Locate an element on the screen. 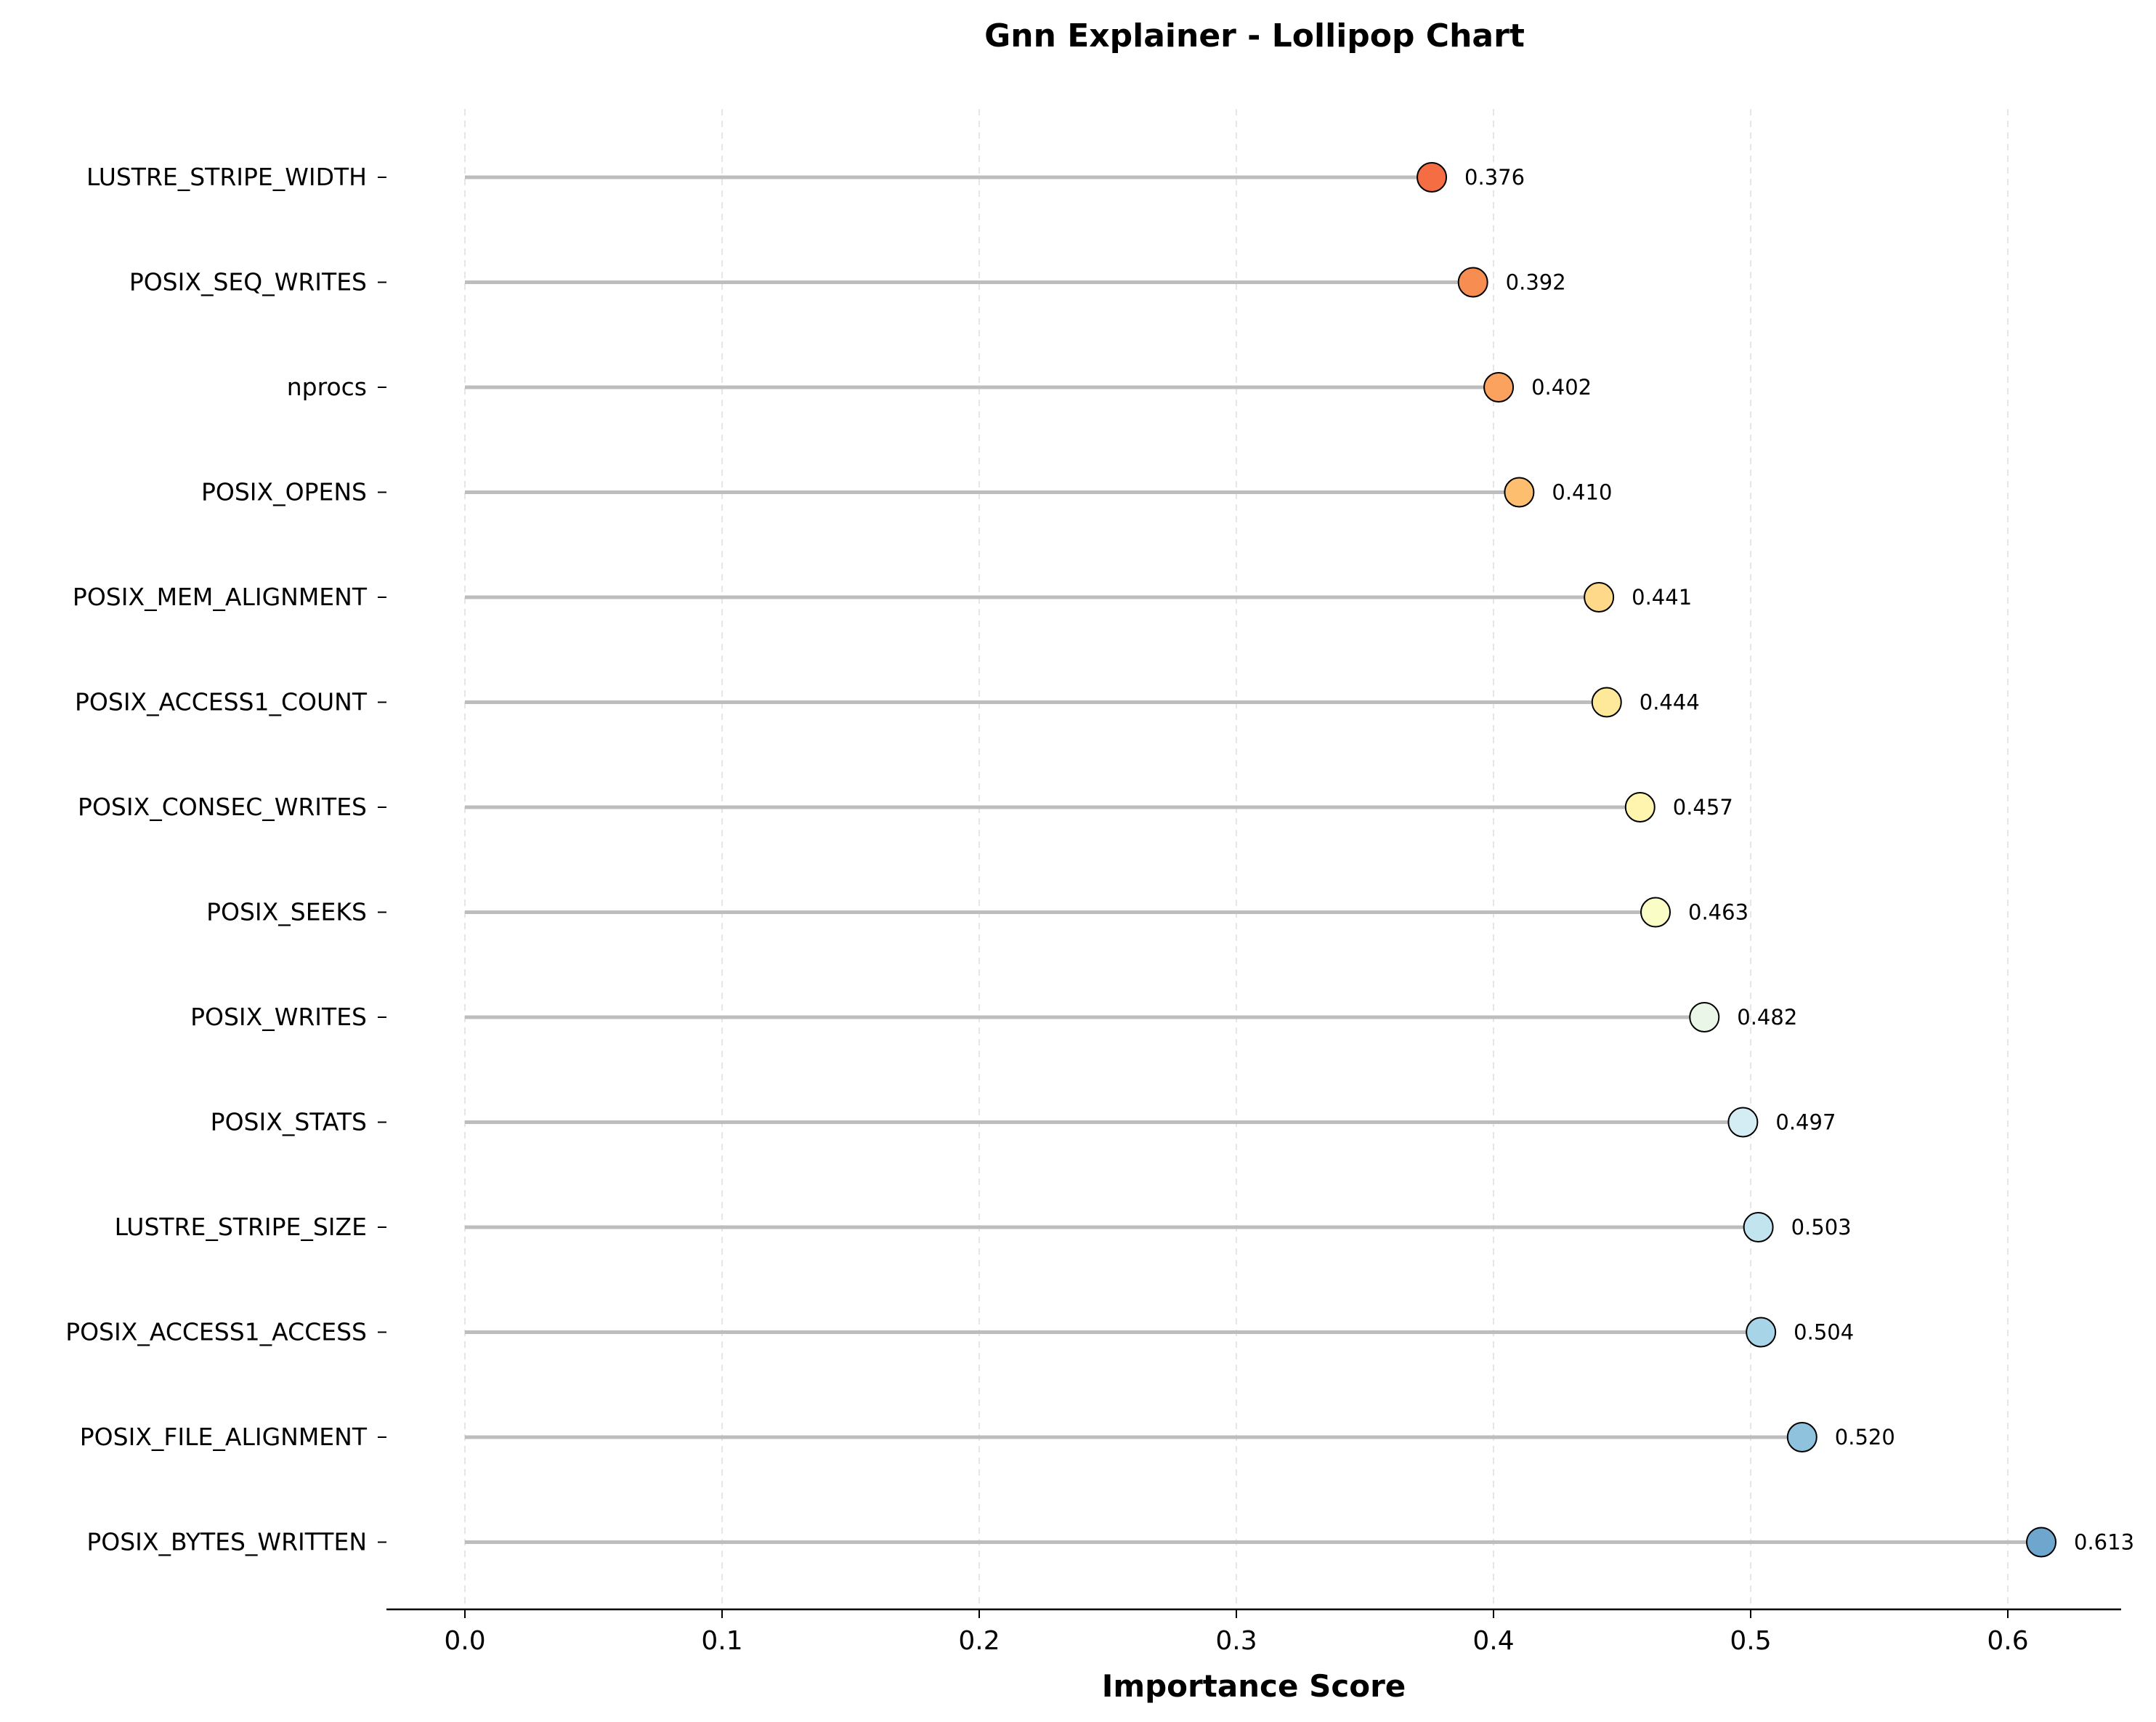  y-tick-label: POSIX_ACCESS1_ACCESS is located at coordinates (216, 1332).